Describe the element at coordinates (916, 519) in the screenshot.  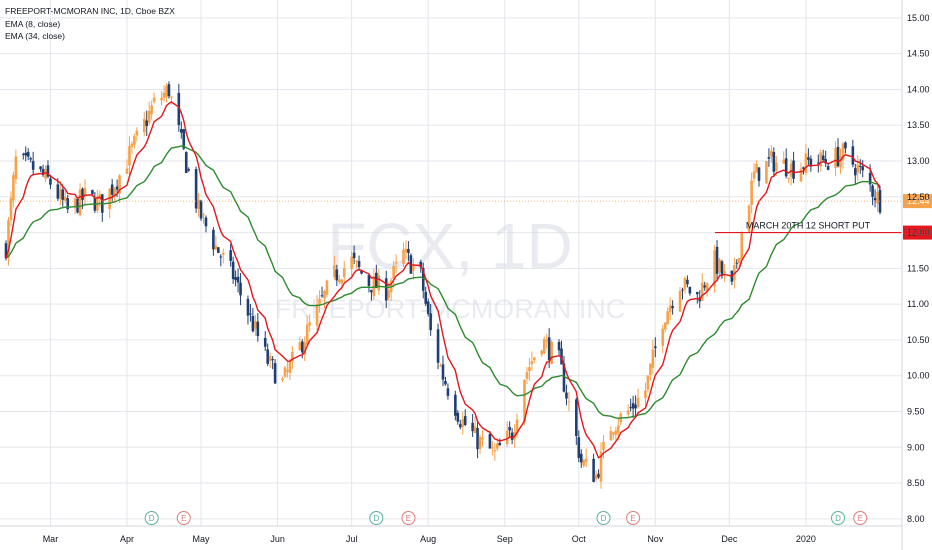
I see `y-tick-label: 8.00` at that location.